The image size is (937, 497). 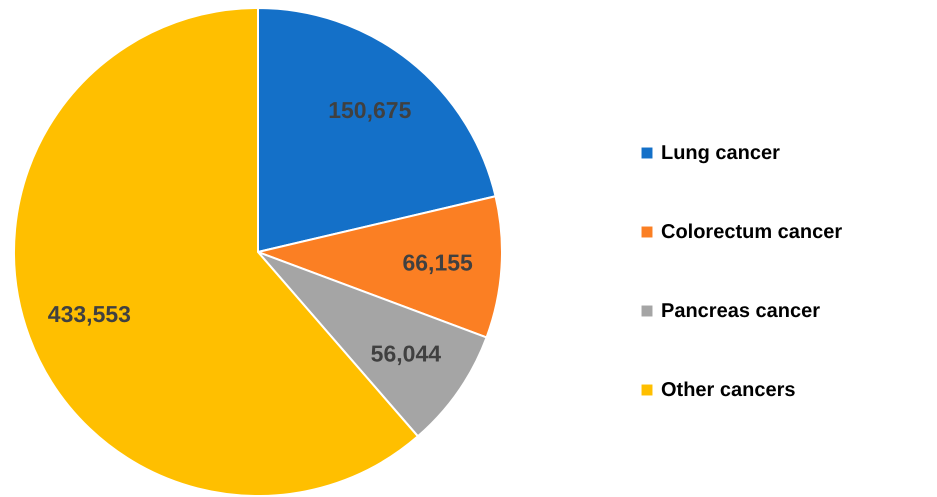 What do you see at coordinates (89, 313) in the screenshot?
I see `data-label: 433,553` at bounding box center [89, 313].